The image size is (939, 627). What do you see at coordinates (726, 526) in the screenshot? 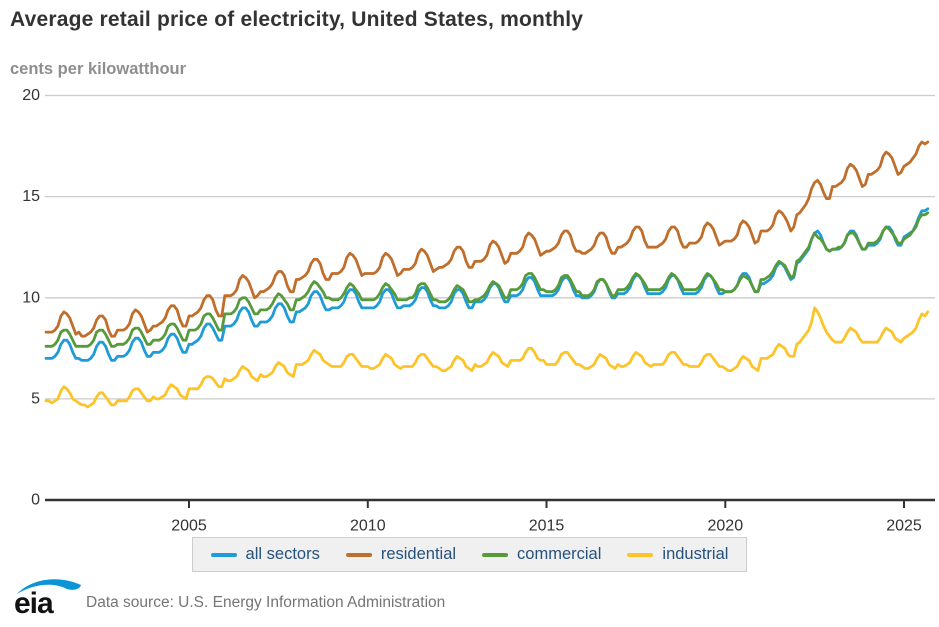
I see `x-tick-label: 2020` at bounding box center [726, 526].